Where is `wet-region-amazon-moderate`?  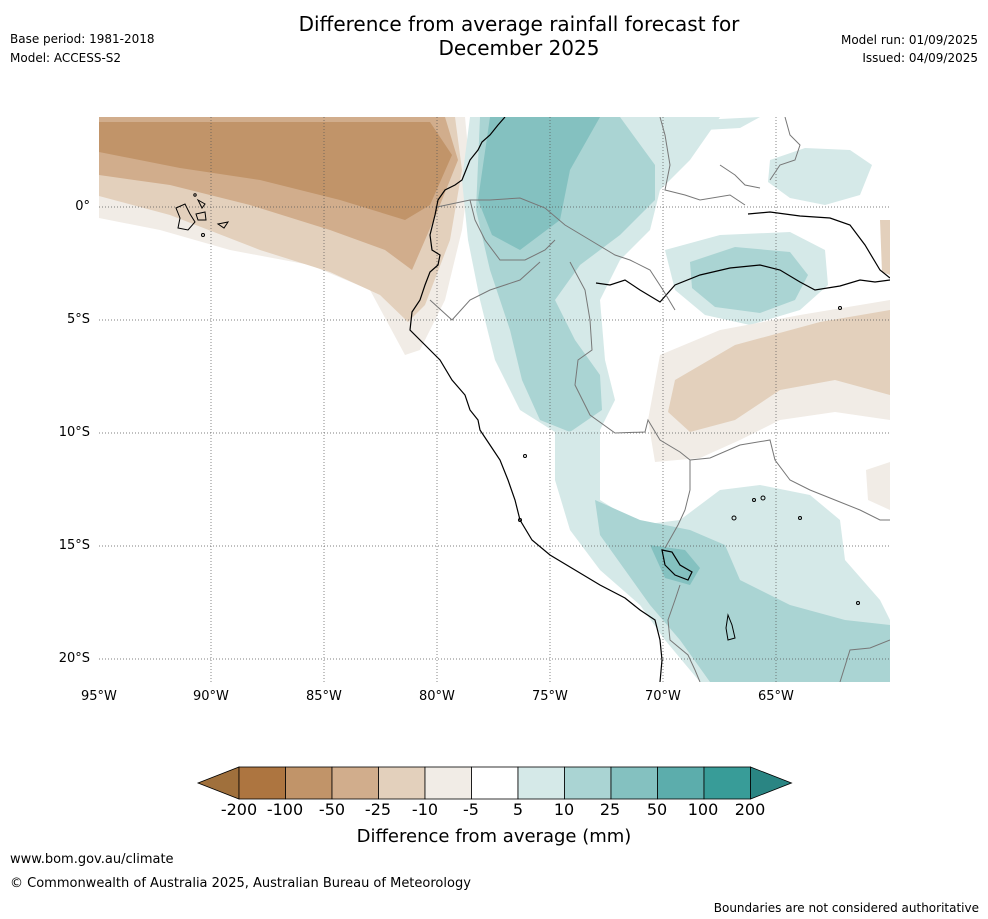
wet-region-amazon-moderate is located at coordinates (749, 280).